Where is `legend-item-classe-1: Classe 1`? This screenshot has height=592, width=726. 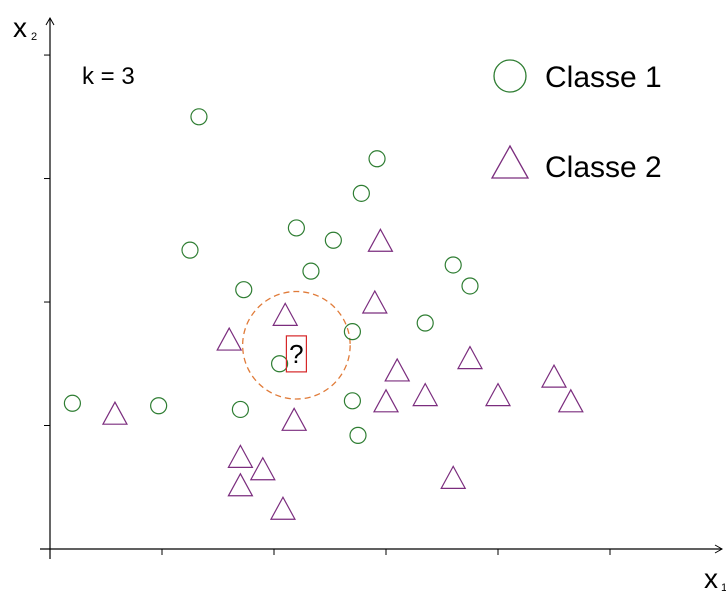 legend-item-classe-1: Classe 1 is located at coordinates (577, 76).